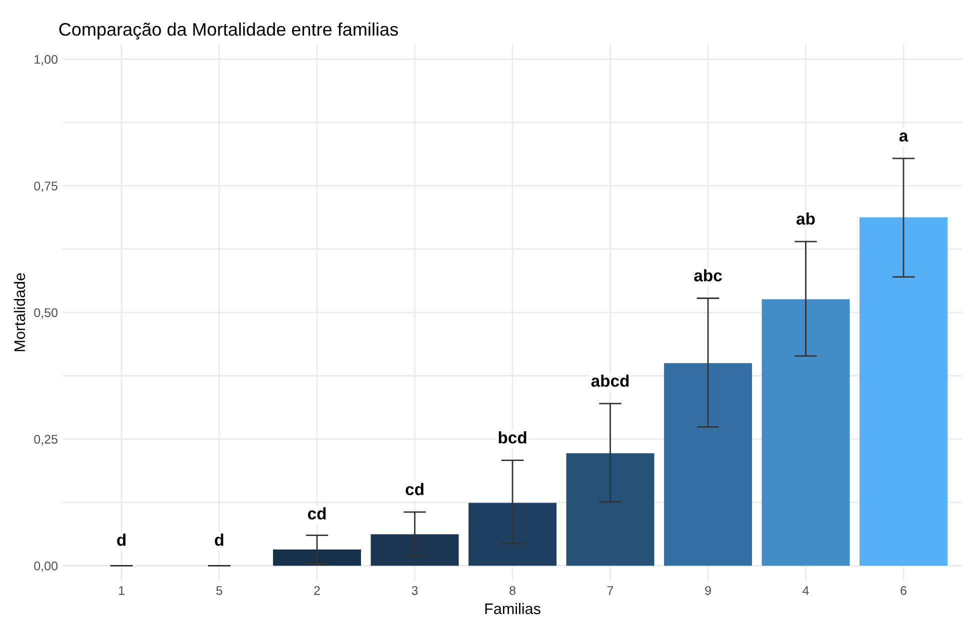  Describe the element at coordinates (708, 275) in the screenshot. I see `annotation: abc` at that location.